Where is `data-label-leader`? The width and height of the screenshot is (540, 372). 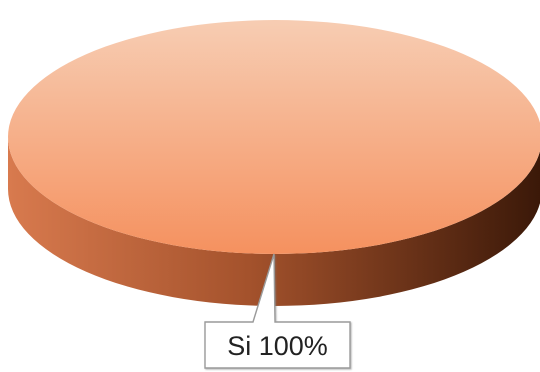 data-label-leader is located at coordinates (277, 311).